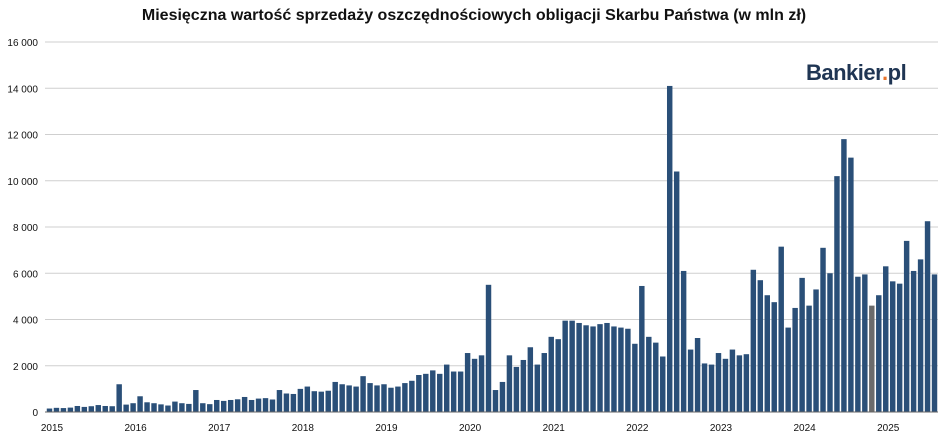 This screenshot has height=441, width=948. Describe the element at coordinates (22, 89) in the screenshot. I see `y-tick-label: 14 000` at that location.